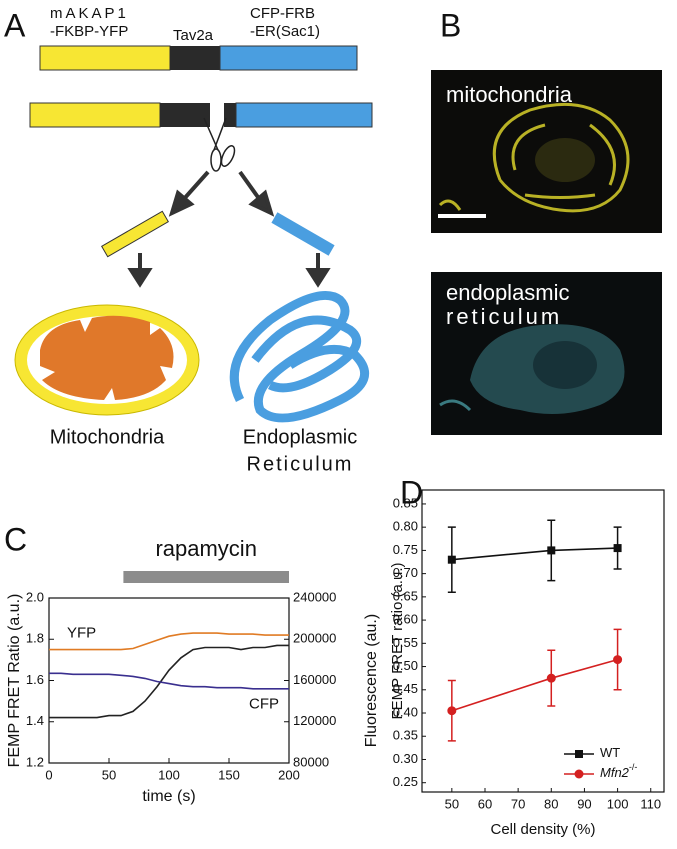 The height and width of the screenshot is (849, 677). What do you see at coordinates (107, 437) in the screenshot?
I see `target-label: Mitochondria` at bounding box center [107, 437].